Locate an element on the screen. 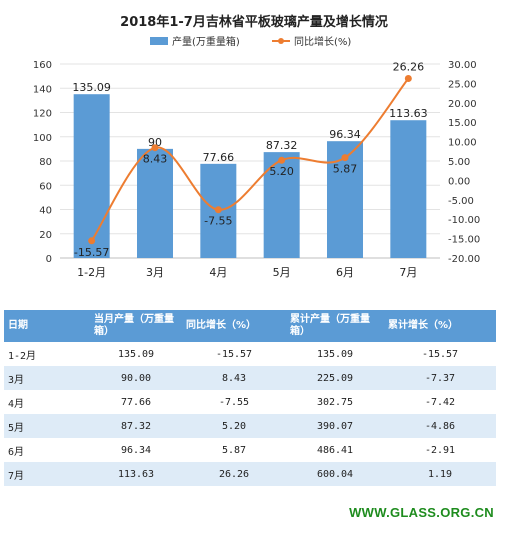 This screenshot has width=508, height=534. cell-yoy-growth: 5.20 is located at coordinates (234, 426).